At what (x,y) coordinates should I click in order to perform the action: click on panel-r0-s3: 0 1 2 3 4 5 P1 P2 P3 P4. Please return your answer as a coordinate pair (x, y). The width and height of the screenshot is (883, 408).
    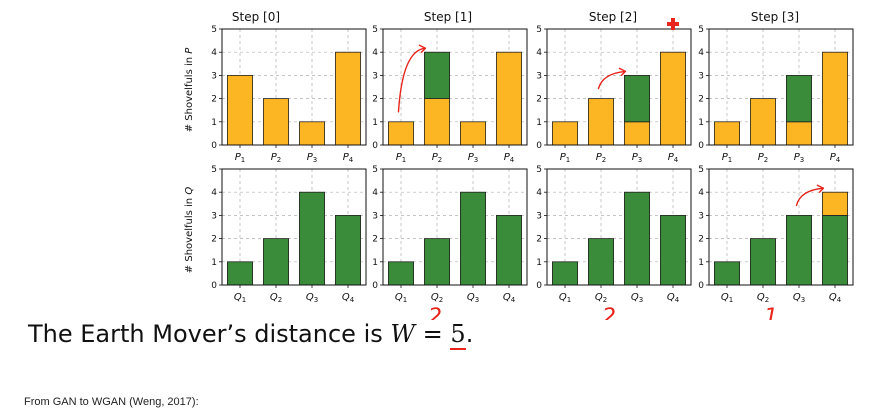
    Looking at the image, I should click on (776, 94).